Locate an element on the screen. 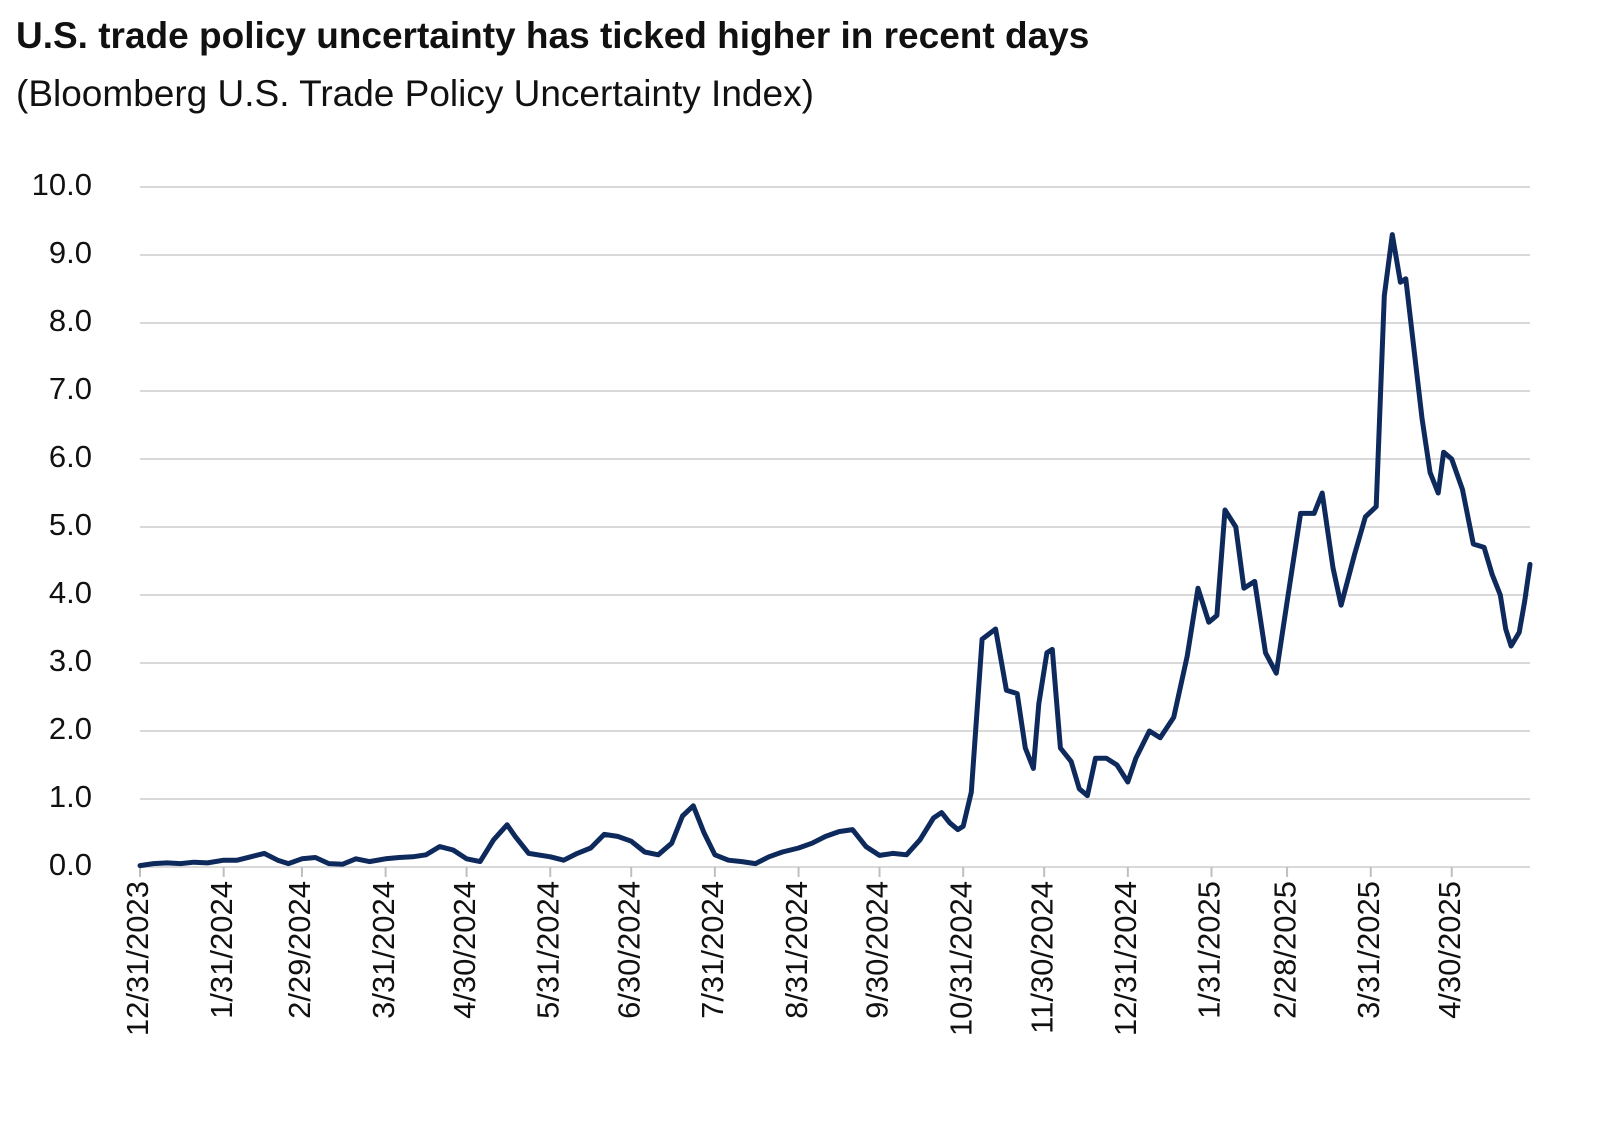  x-tick-label: 1/31/2024 is located at coordinates (221, 950).